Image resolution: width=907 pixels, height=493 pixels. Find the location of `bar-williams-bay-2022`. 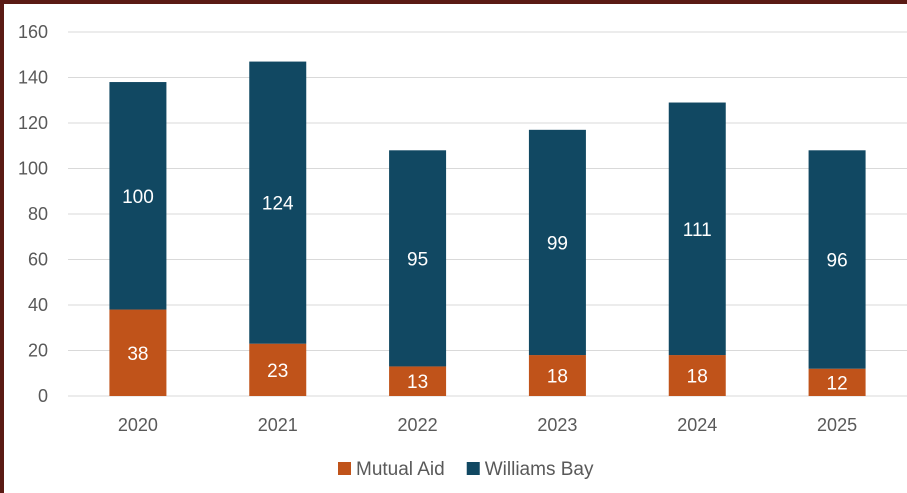

bar-williams-bay-2022 is located at coordinates (418, 258).